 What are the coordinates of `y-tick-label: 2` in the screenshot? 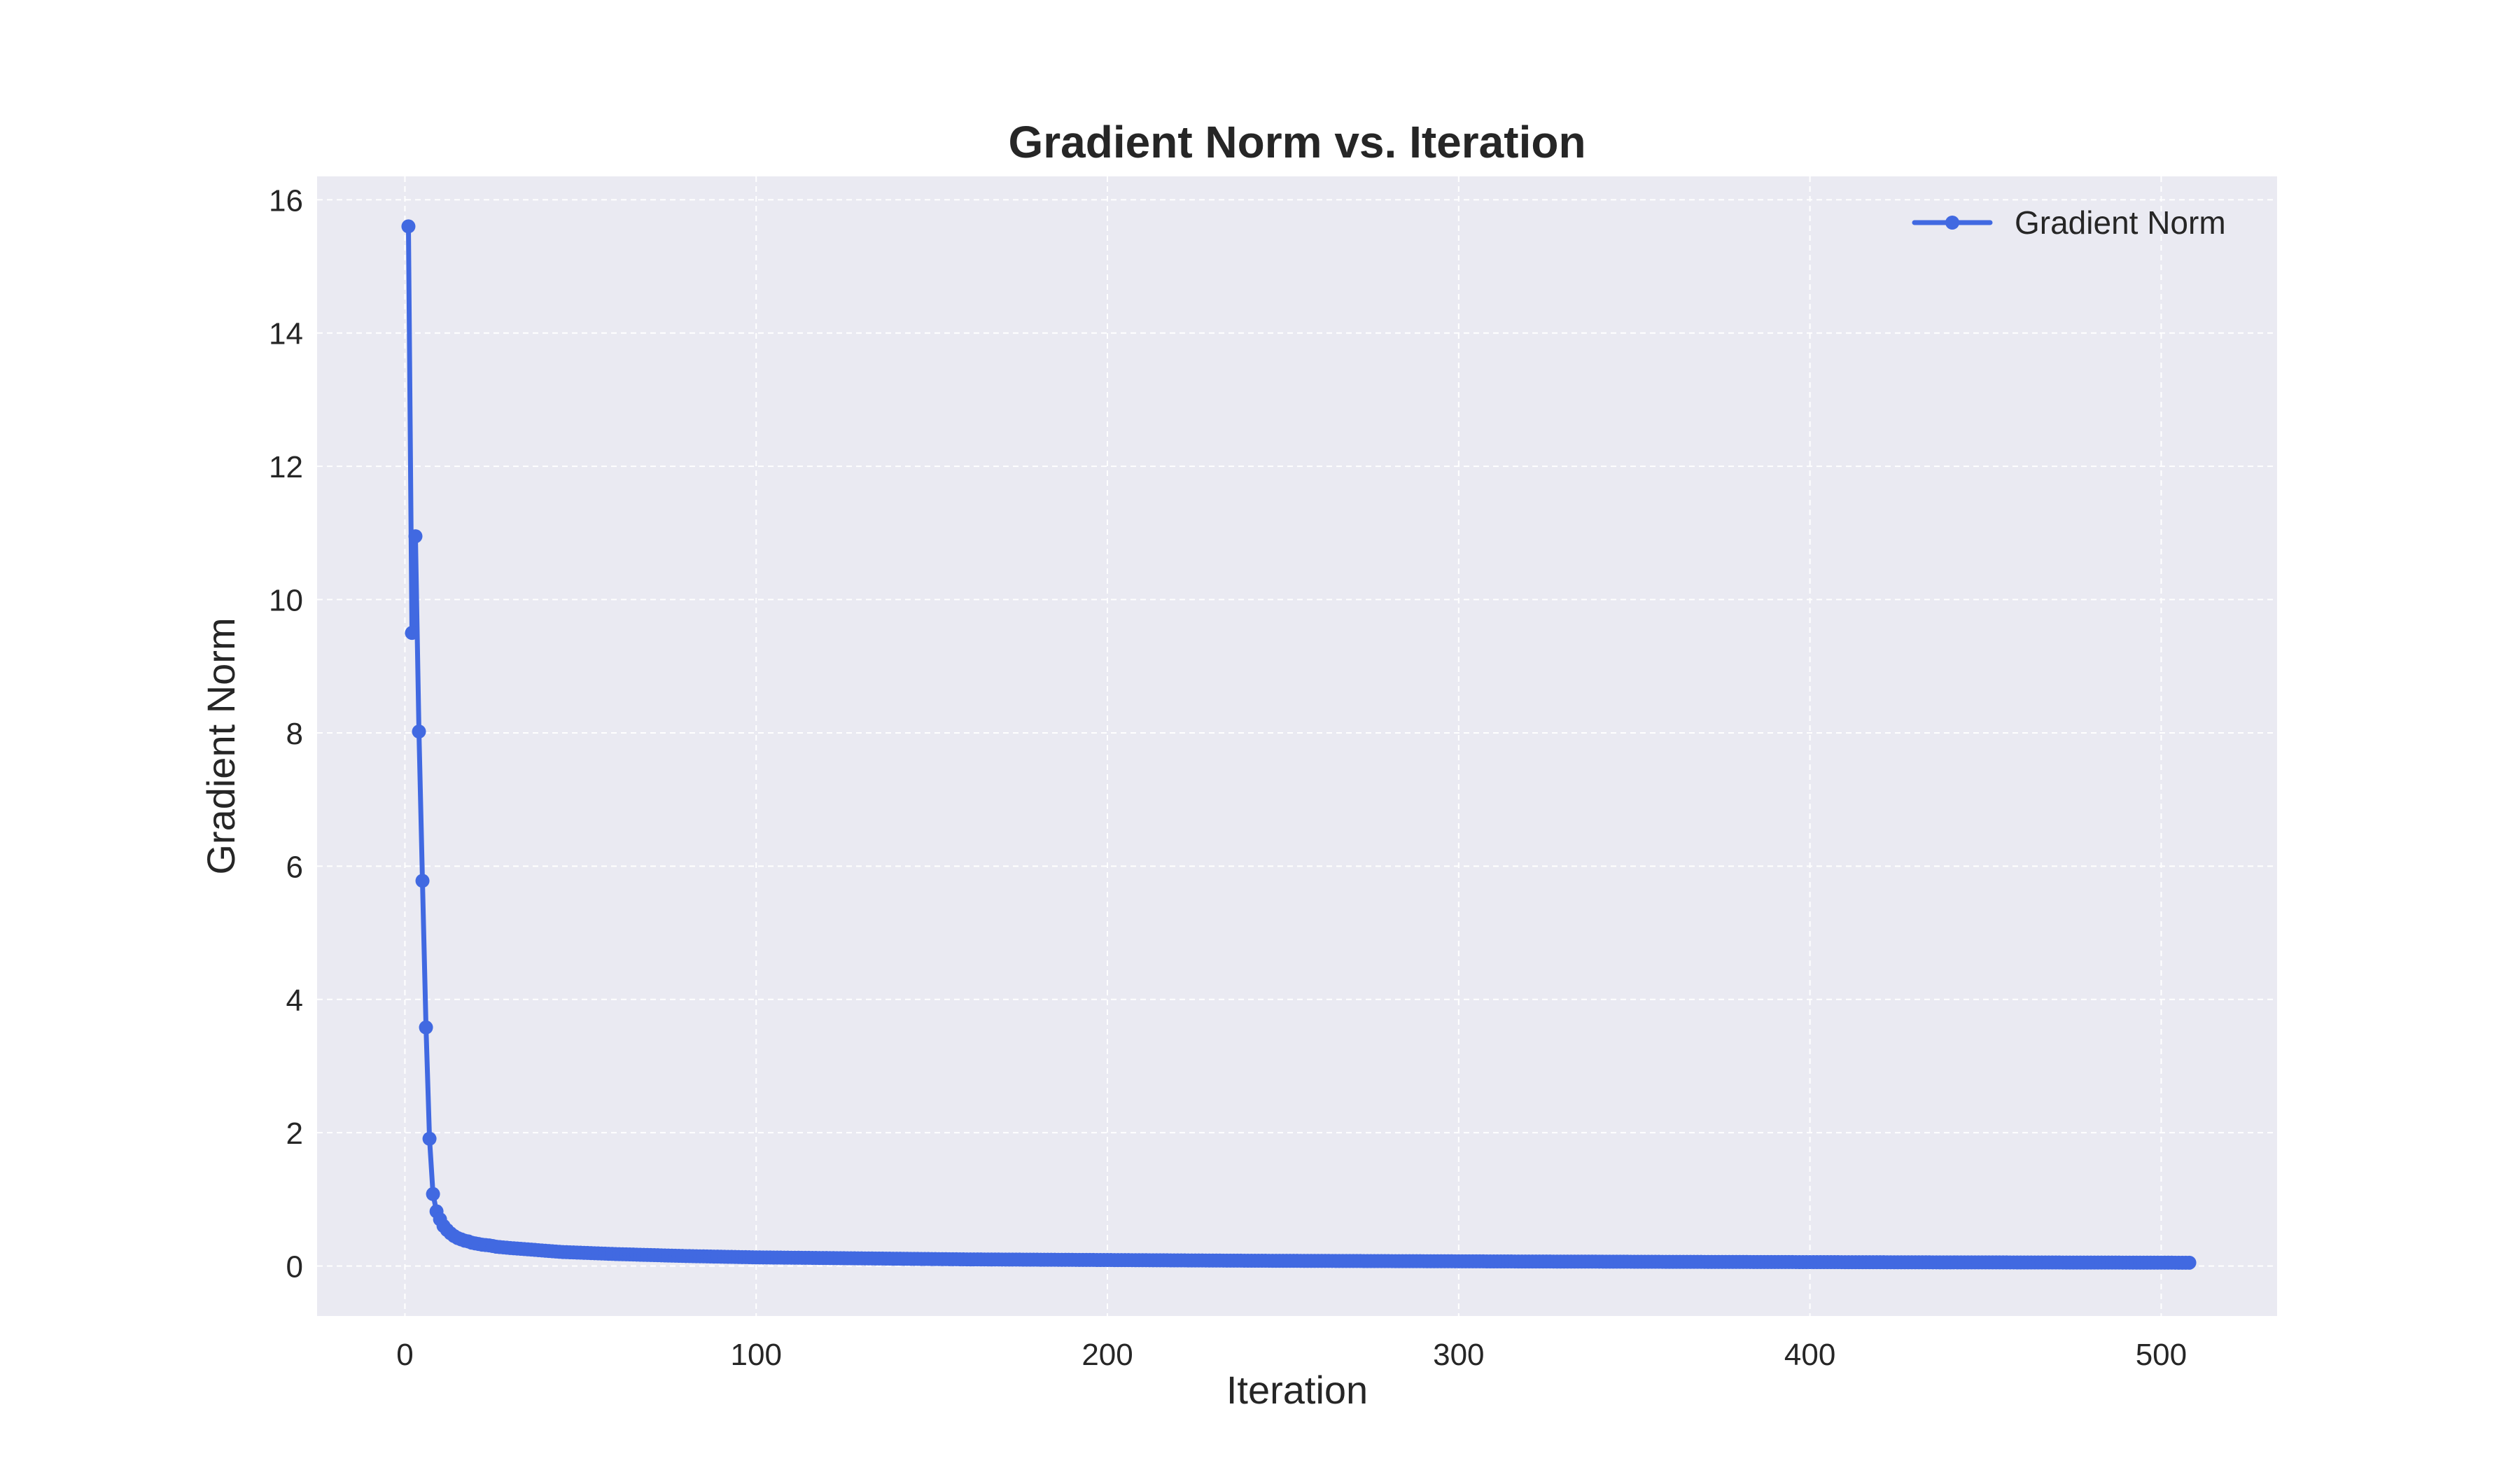 It's located at (294, 1133).